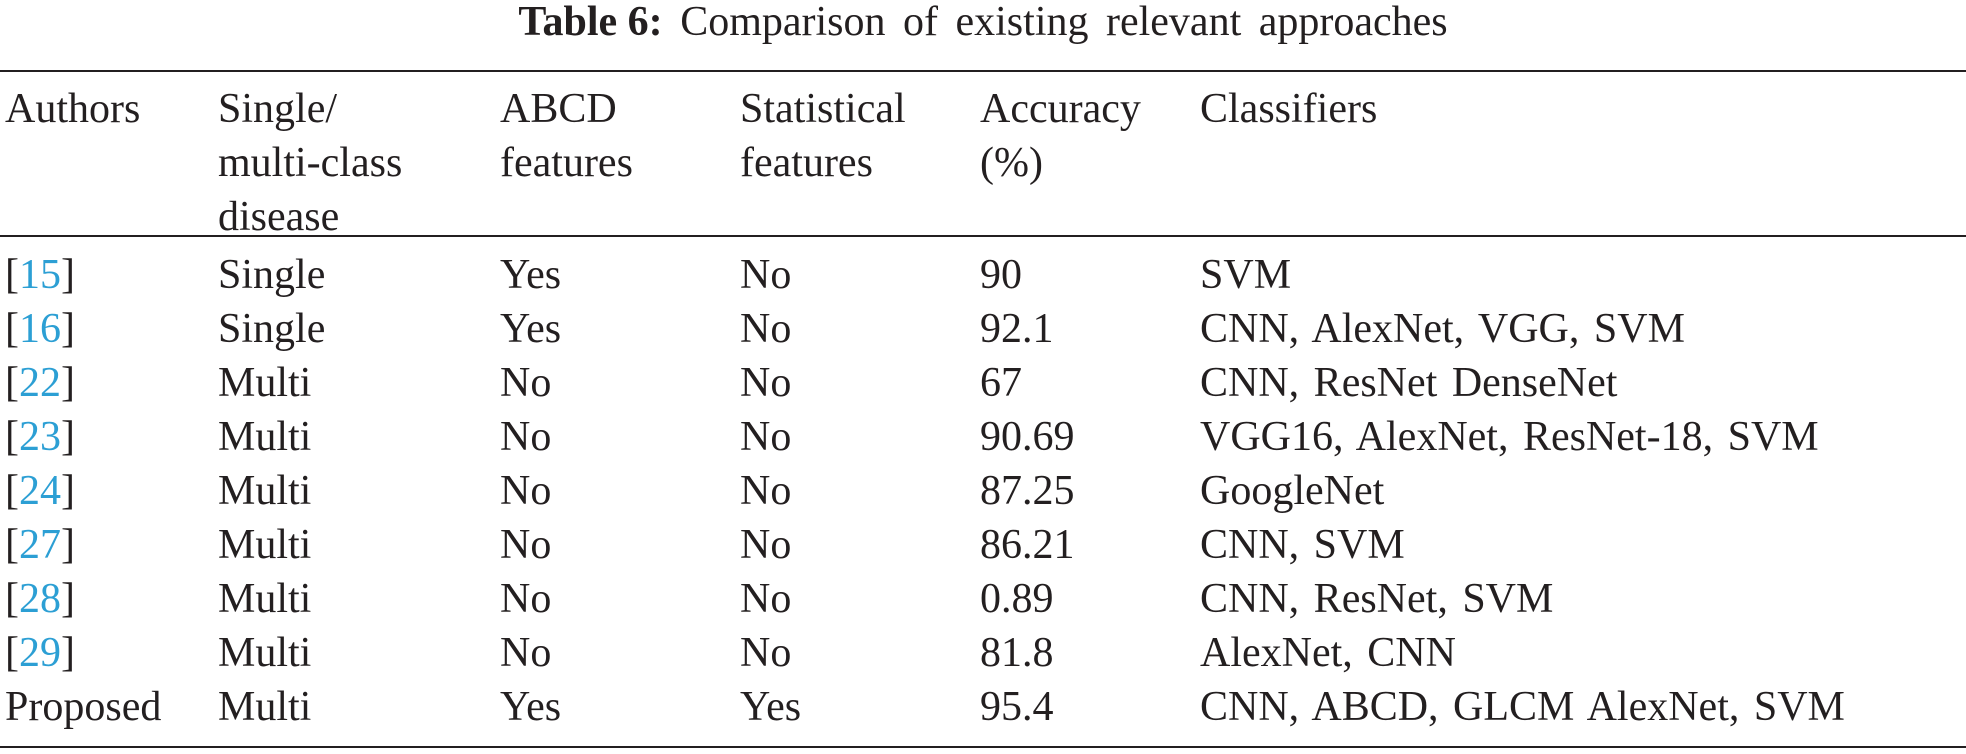  I want to click on cell-statistical: Yes, so click(771, 707).